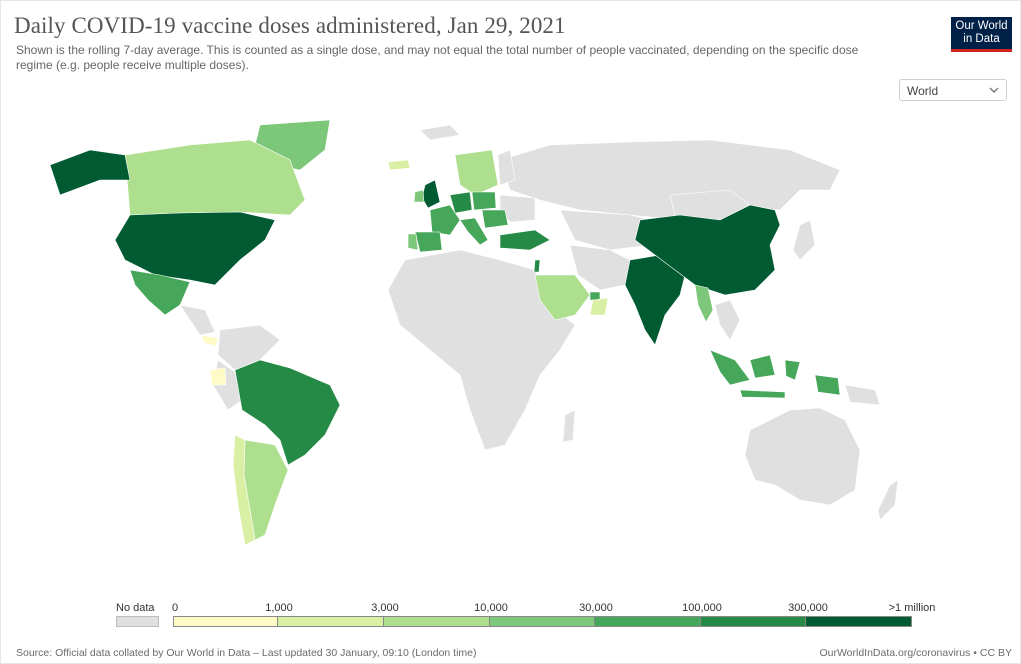 Image resolution: width=1021 pixels, height=664 pixels. I want to click on legend-color-bar, so click(542, 621).